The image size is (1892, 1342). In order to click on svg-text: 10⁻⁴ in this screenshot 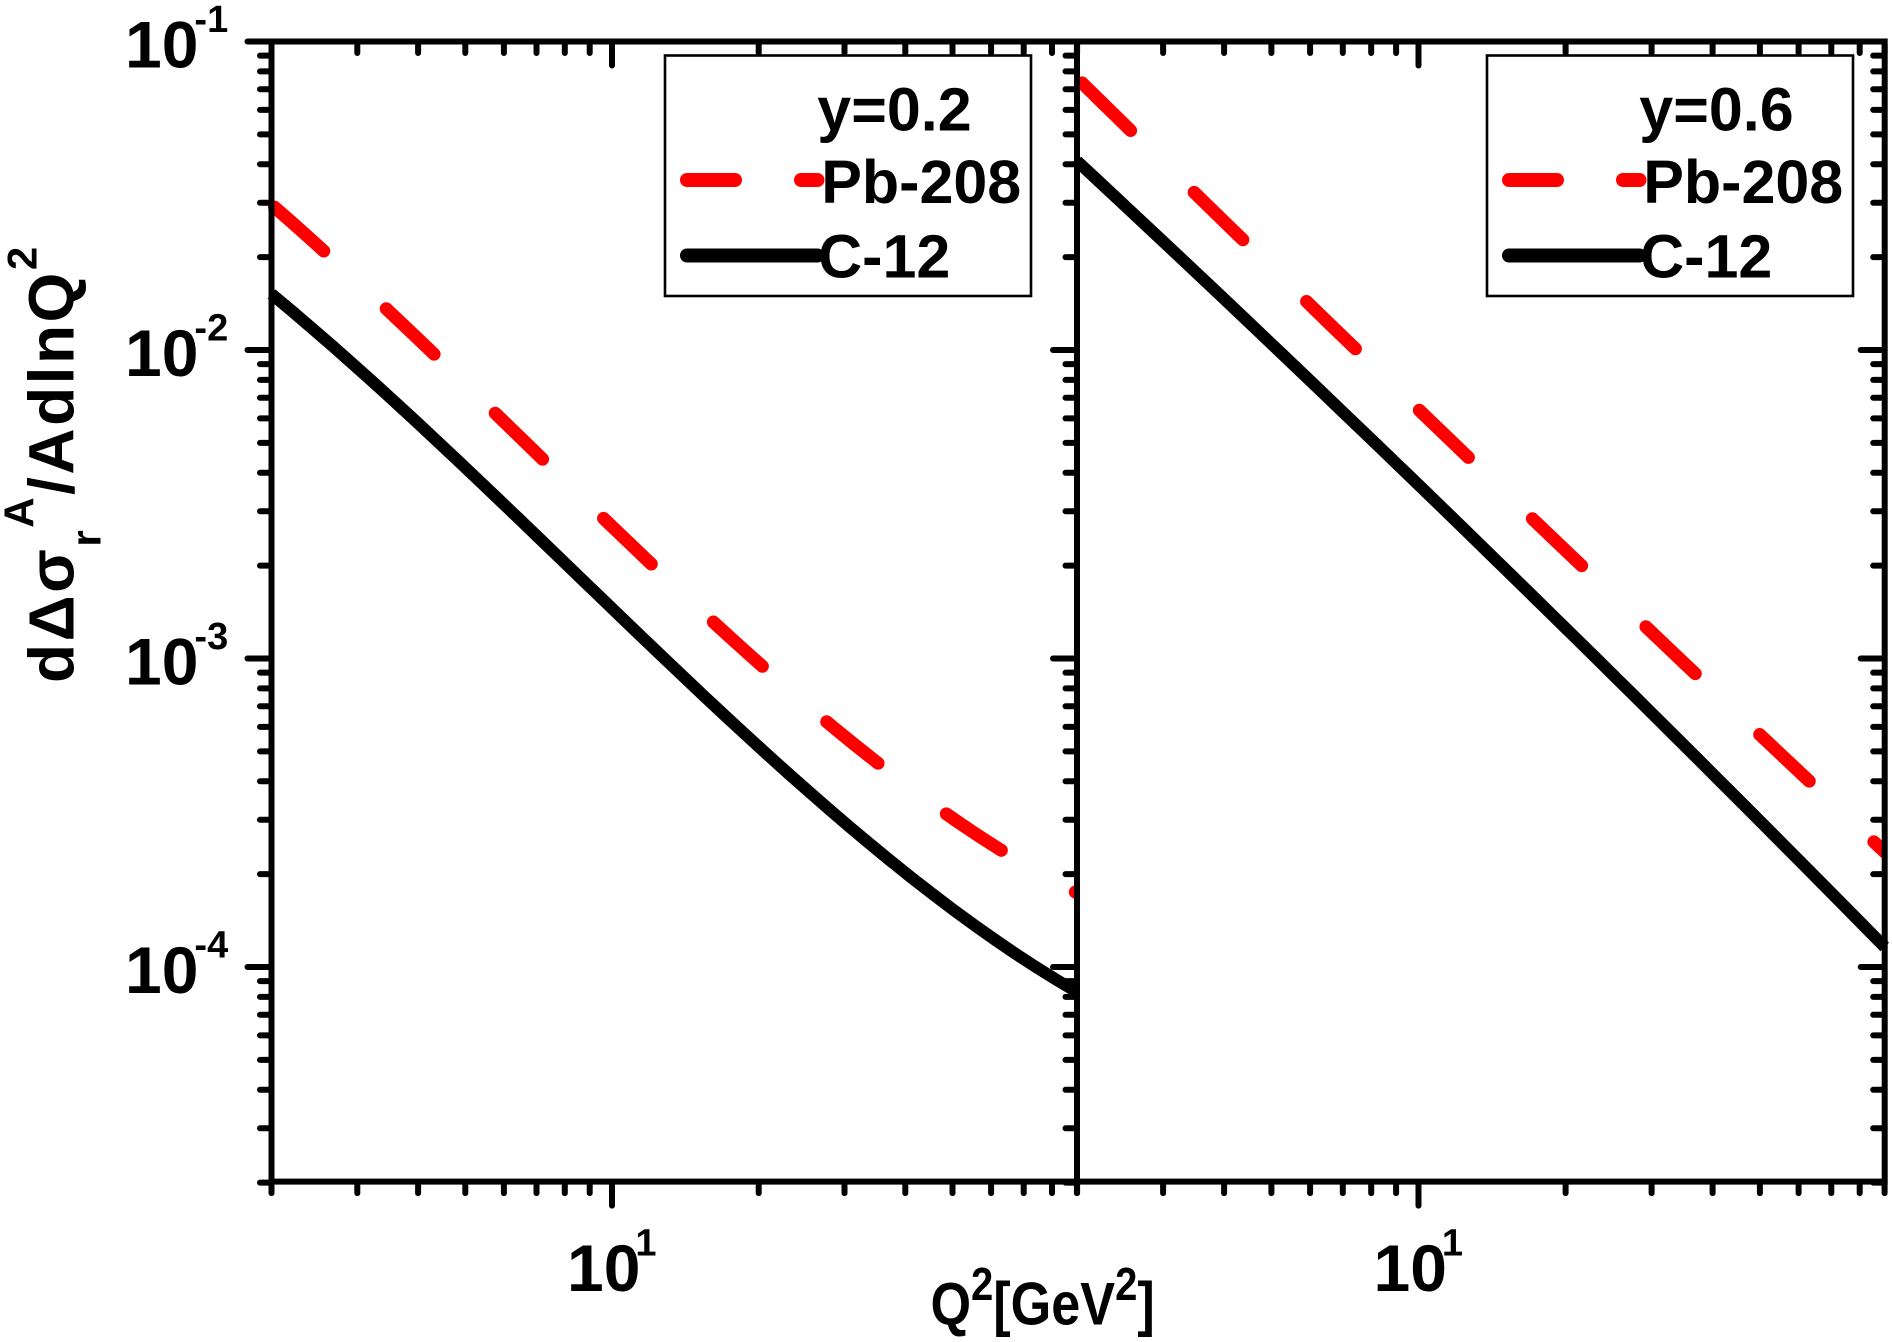, I will do `click(176, 966)`.